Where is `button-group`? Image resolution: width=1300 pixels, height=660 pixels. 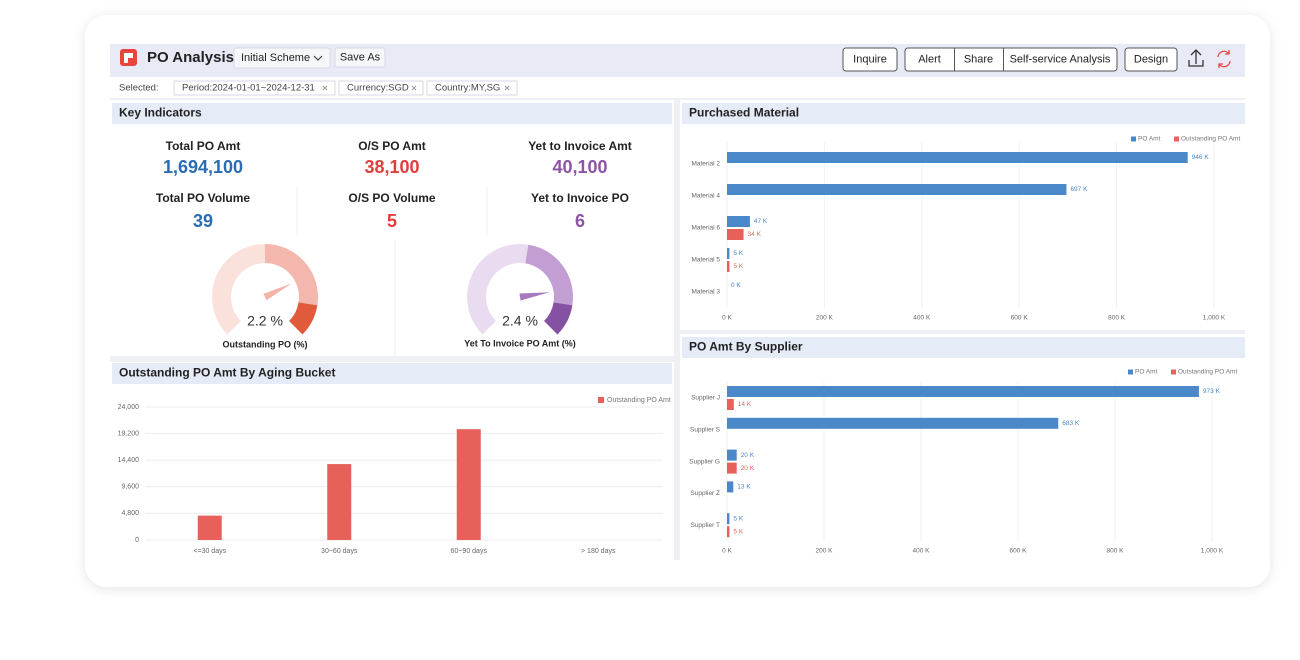
button-group is located at coordinates (1011, 59).